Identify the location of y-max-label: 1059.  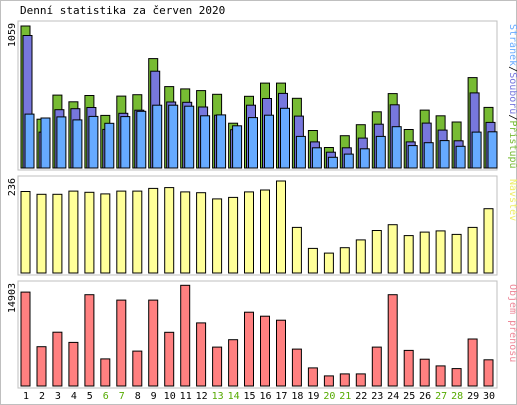
(12, 35).